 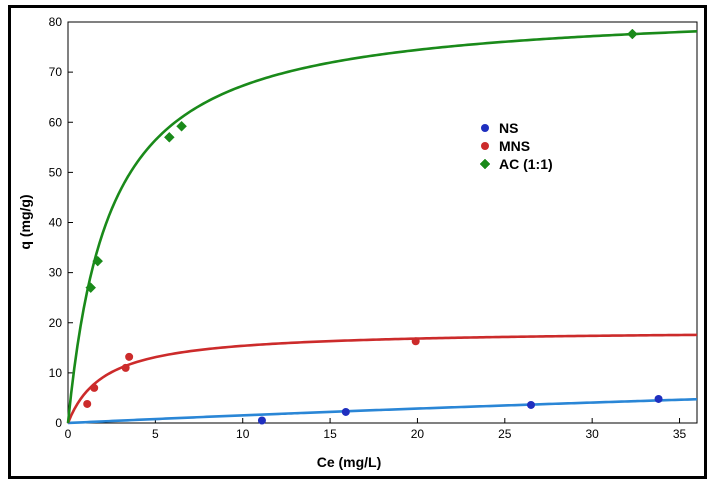 I want to click on legend-label-ac-1-1: AC (1:1), so click(x=526, y=164).